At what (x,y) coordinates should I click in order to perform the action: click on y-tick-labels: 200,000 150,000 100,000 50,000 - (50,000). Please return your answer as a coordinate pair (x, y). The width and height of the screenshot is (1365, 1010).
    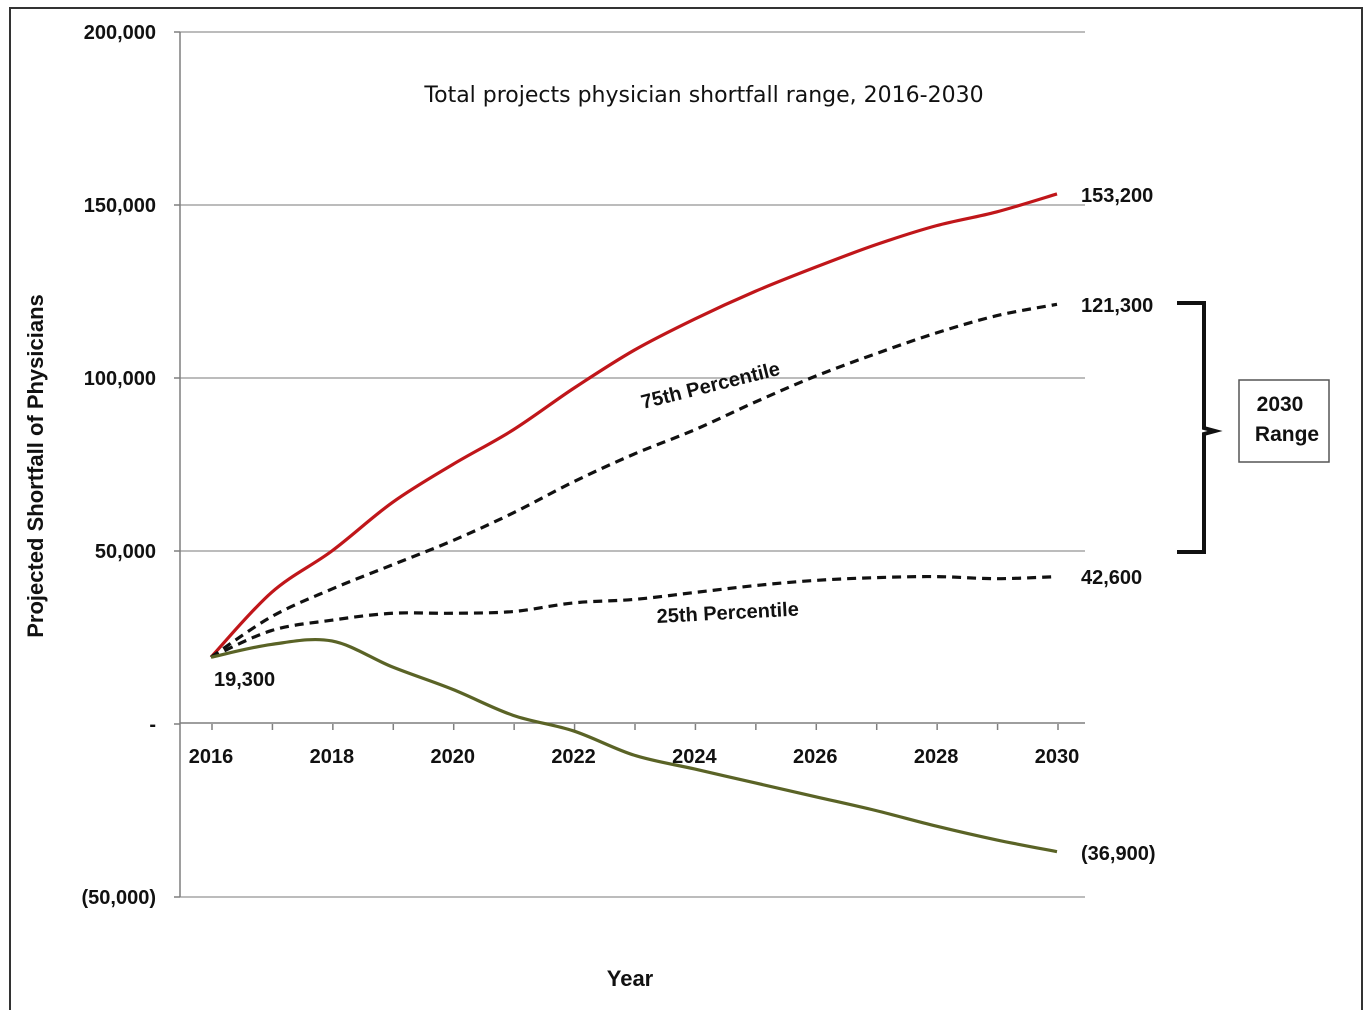
    Looking at the image, I should click on (119, 465).